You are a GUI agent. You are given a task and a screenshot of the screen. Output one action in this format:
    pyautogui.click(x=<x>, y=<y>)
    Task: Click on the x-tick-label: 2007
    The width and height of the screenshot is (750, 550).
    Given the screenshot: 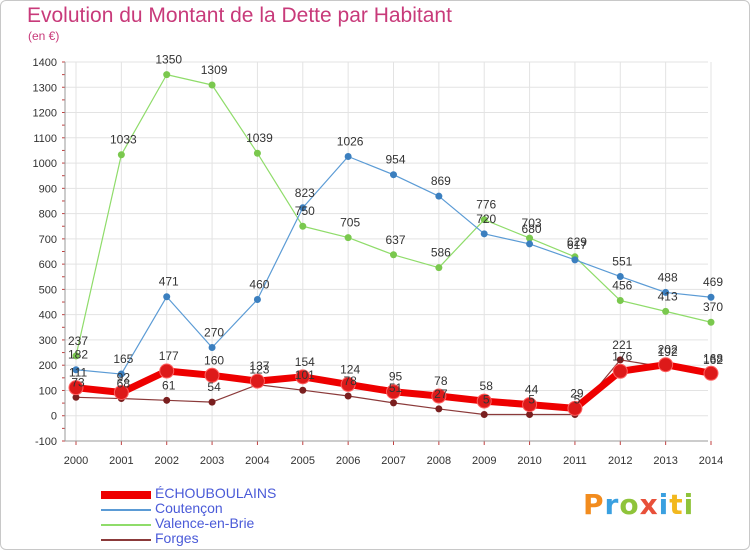 What is the action you would take?
    pyautogui.click(x=393, y=461)
    